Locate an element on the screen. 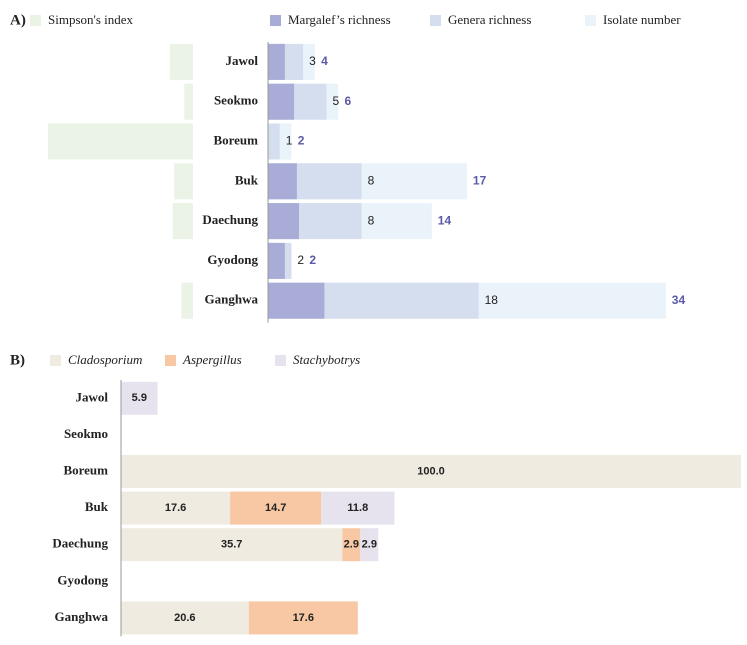  data-label: 4 is located at coordinates (324, 61).